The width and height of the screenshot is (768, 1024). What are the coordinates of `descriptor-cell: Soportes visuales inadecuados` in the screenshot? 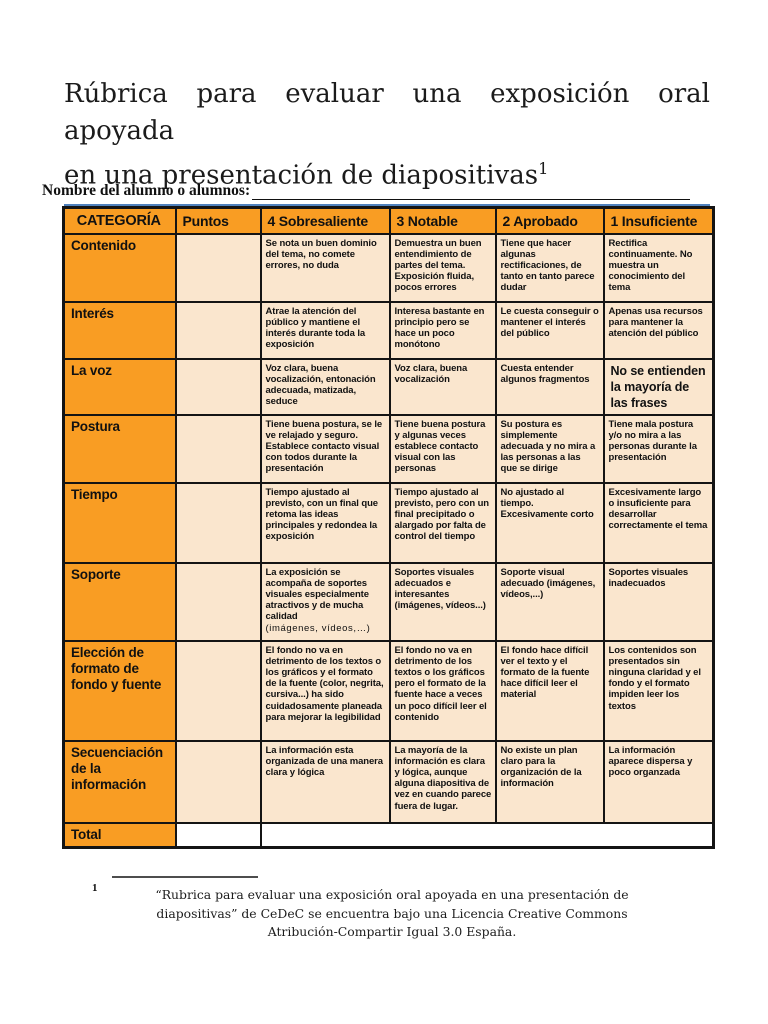 It's located at (658, 601).